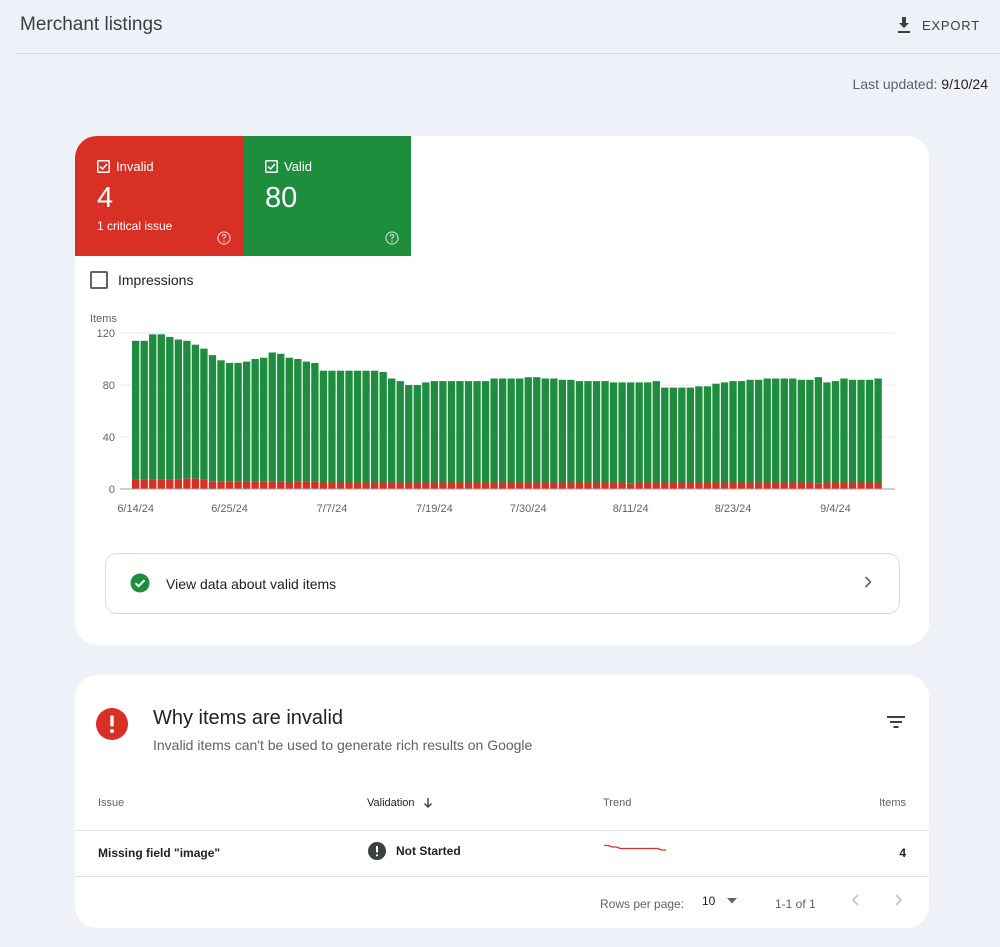 This screenshot has width=1000, height=947. I want to click on impressions-toggle: Impressions, so click(141, 280).